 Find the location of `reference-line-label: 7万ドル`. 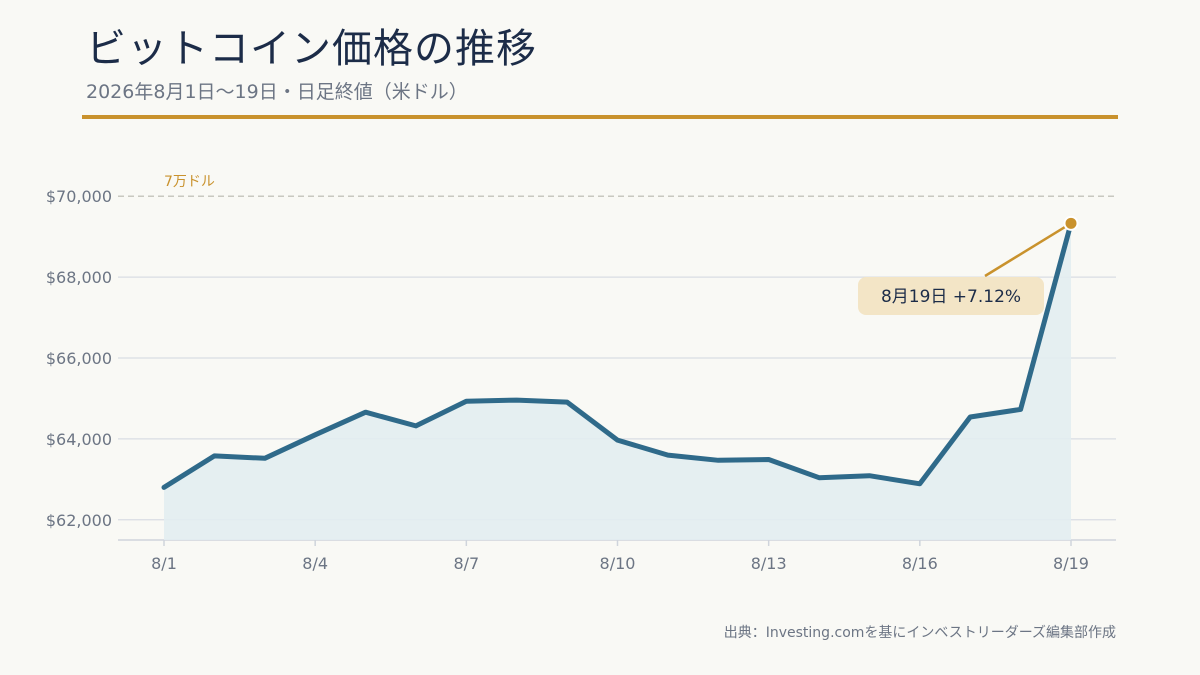

reference-line-label: 7万ドル is located at coordinates (189, 182).